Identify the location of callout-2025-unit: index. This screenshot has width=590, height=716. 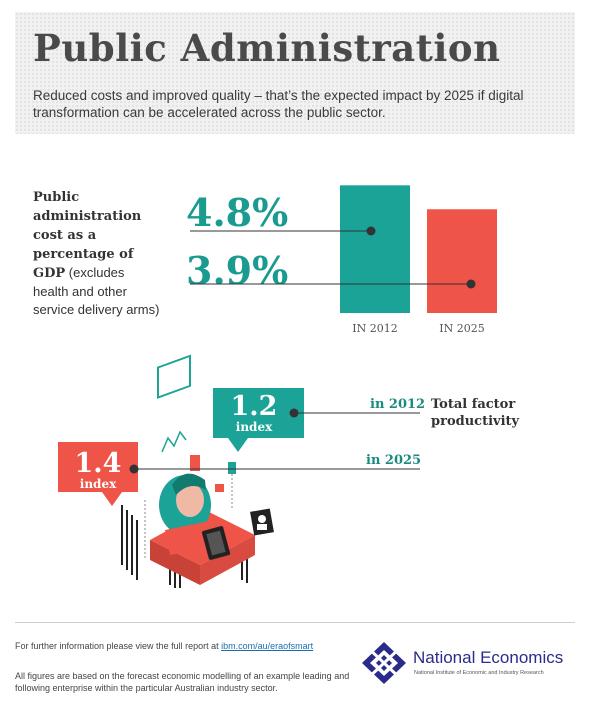
(98, 484).